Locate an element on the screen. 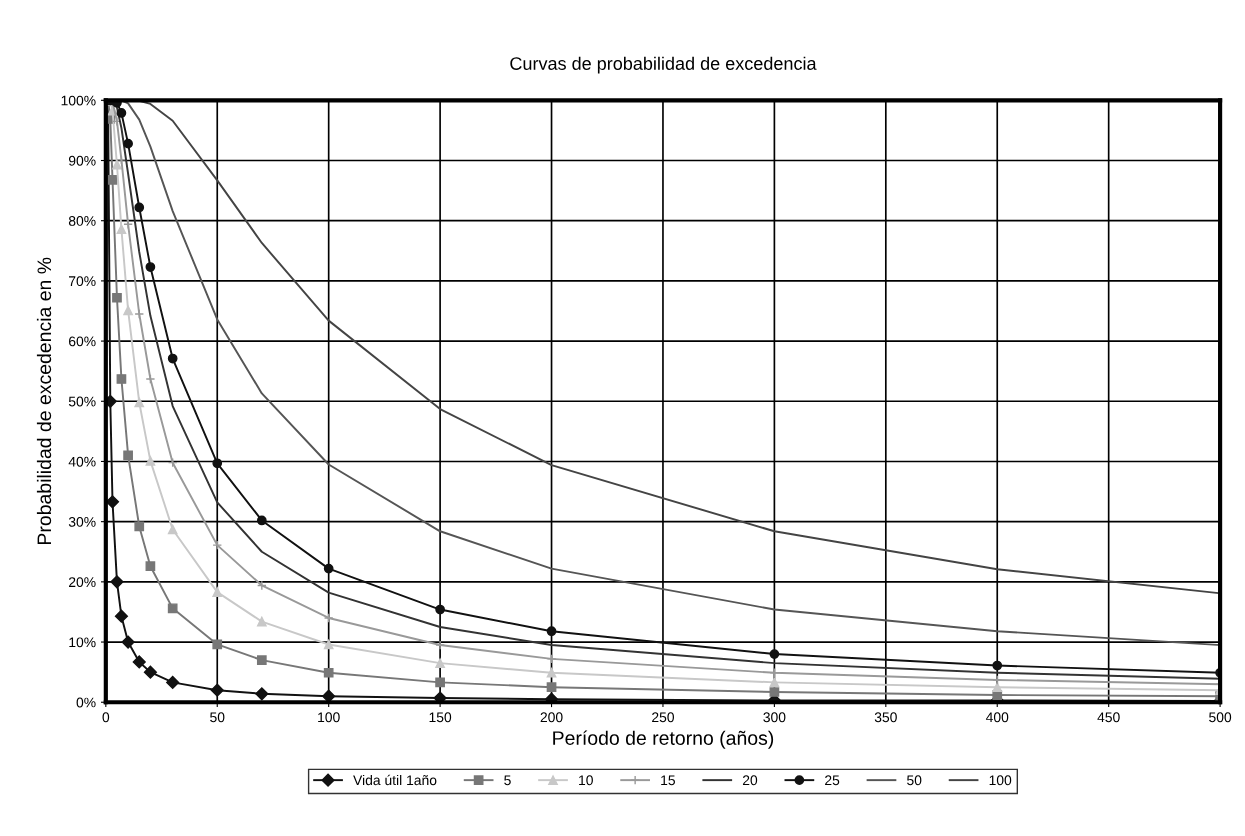 The height and width of the screenshot is (836, 1245). y-tick-label: 30% is located at coordinates (82, 522).